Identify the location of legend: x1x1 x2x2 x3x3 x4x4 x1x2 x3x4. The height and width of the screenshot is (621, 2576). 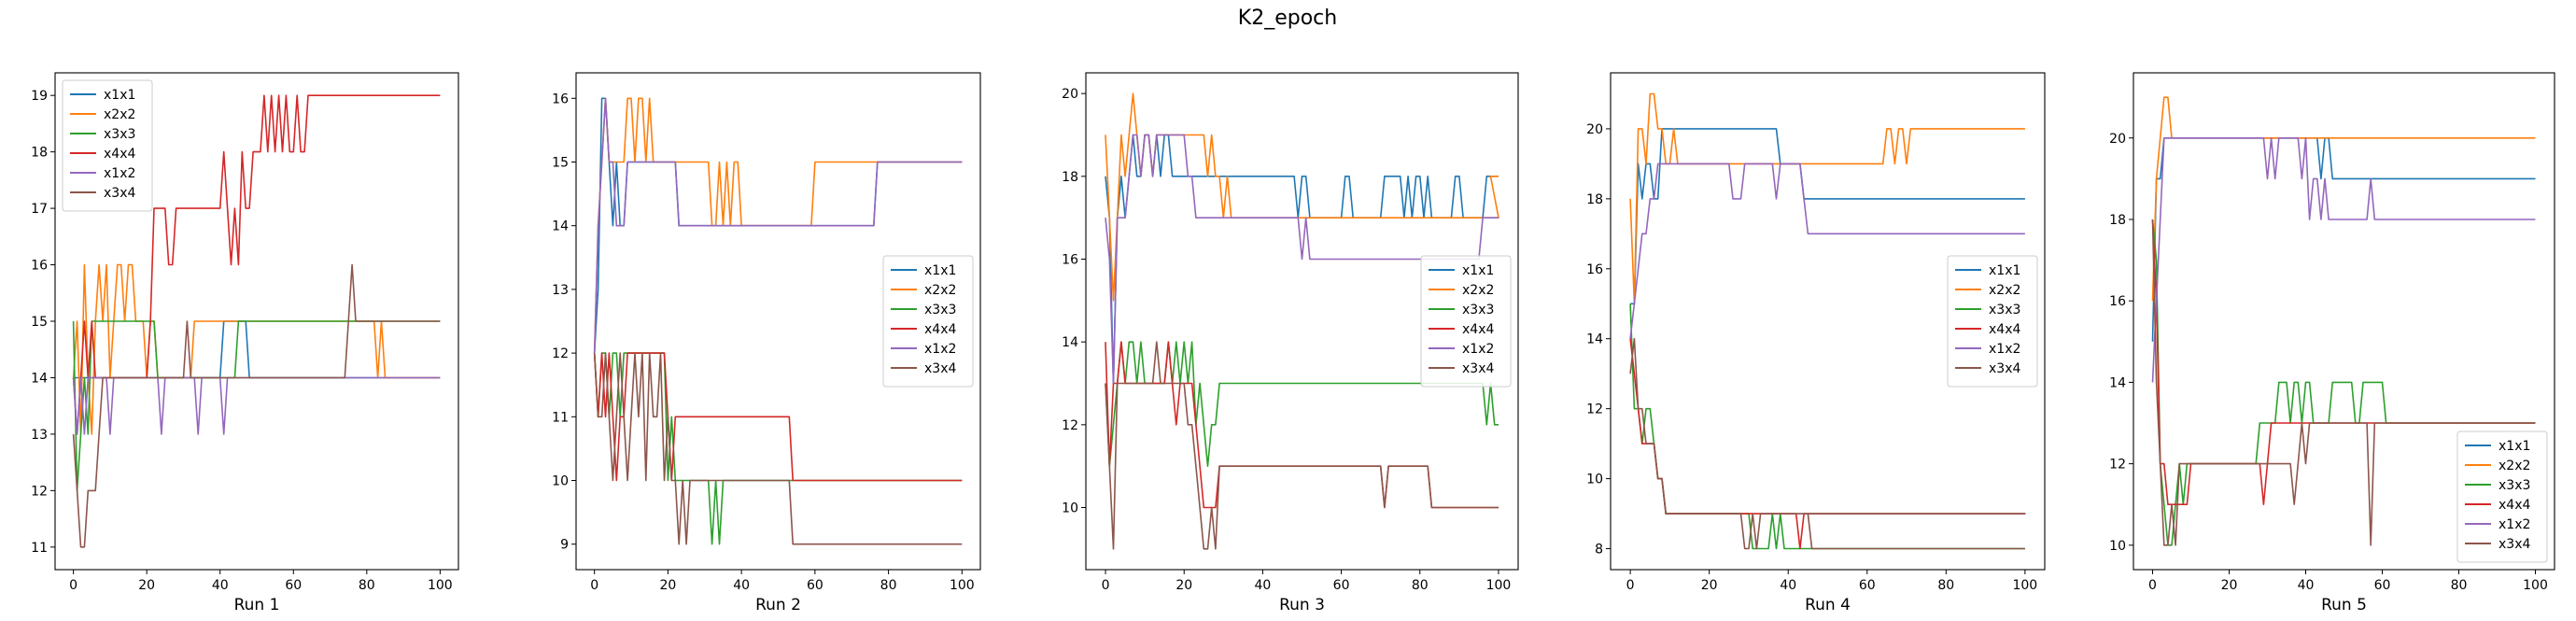
(1466, 322).